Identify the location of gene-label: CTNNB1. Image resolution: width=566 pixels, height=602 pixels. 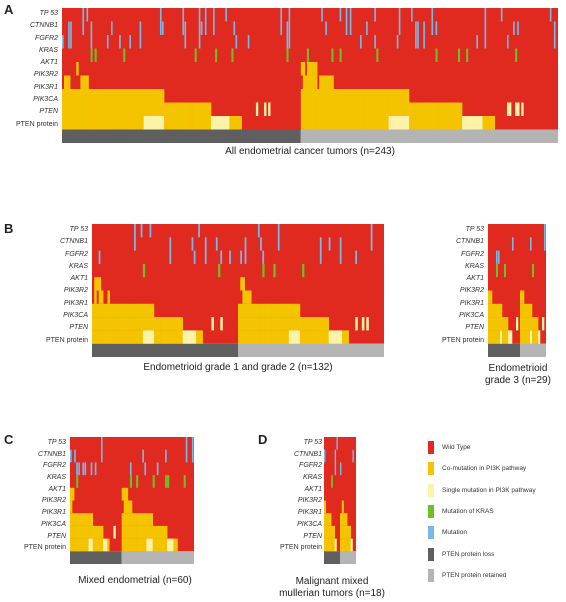
(51, 454).